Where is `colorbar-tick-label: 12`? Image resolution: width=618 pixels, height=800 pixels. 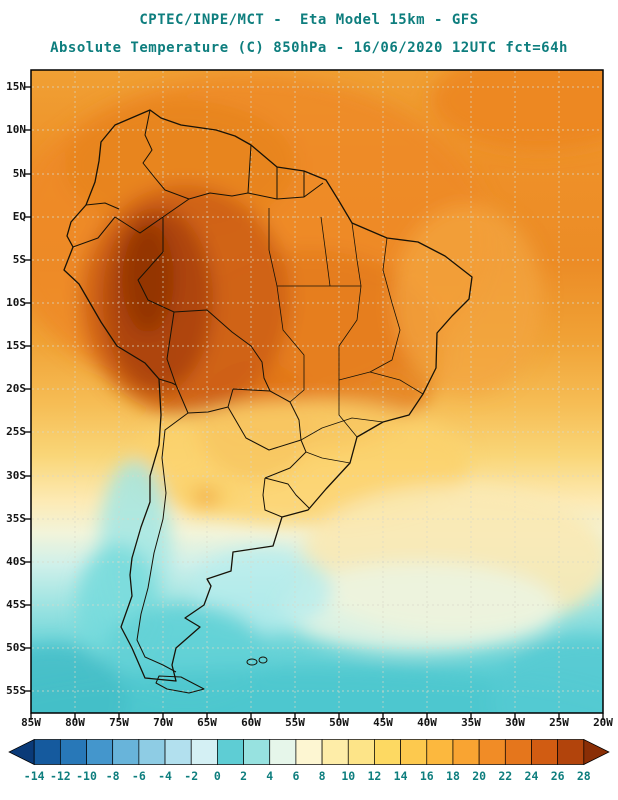
colorbar-tick-label: 12 is located at coordinates (374, 776).